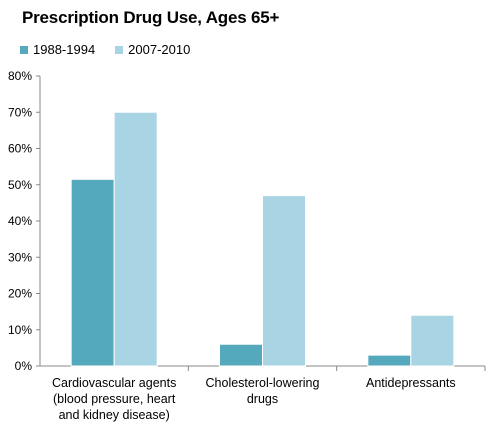  I want to click on x-tick-label: drugs, so click(262, 399).